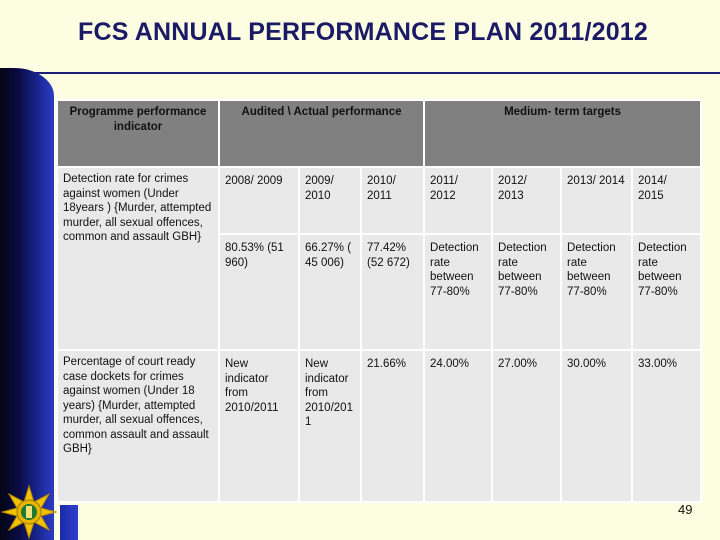 This screenshot has height=540, width=720. Describe the element at coordinates (458, 200) in the screenshot. I see `year-cell: 2011/ 2012` at that location.